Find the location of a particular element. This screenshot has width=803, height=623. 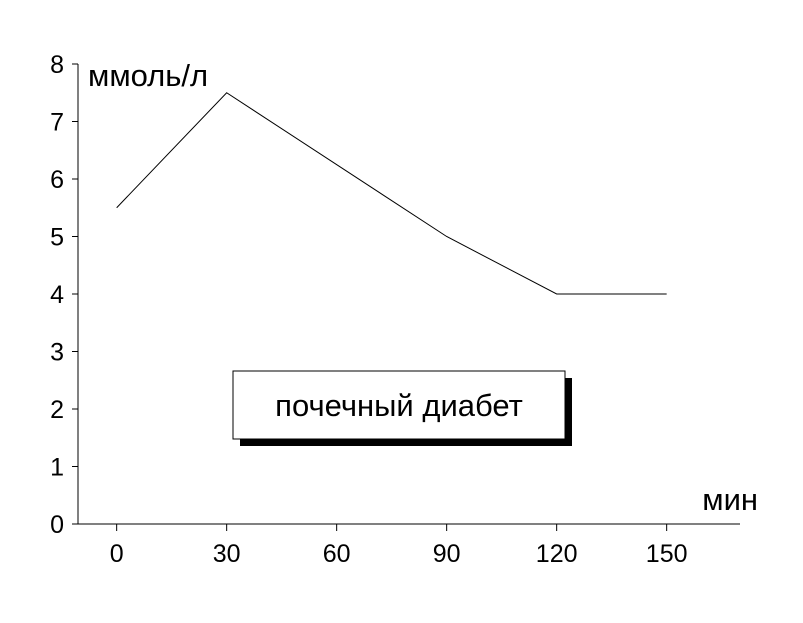

annotation-box is located at coordinates (399, 405).